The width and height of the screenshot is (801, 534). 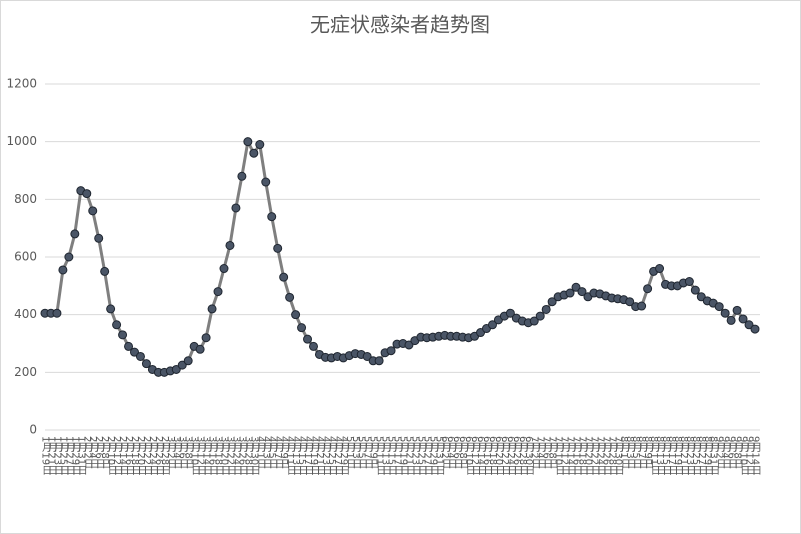 I want to click on y-tick-label: 1200, so click(x=21, y=84).